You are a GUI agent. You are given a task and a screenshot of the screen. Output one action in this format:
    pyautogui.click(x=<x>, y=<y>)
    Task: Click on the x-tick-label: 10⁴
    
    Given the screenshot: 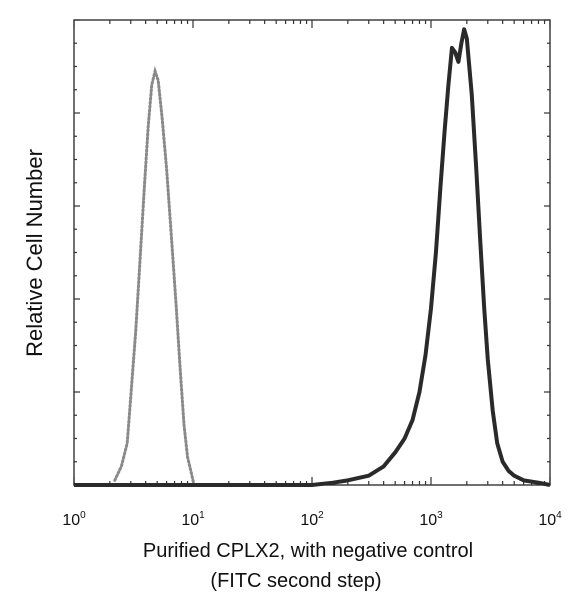 What is the action you would take?
    pyautogui.click(x=550, y=519)
    